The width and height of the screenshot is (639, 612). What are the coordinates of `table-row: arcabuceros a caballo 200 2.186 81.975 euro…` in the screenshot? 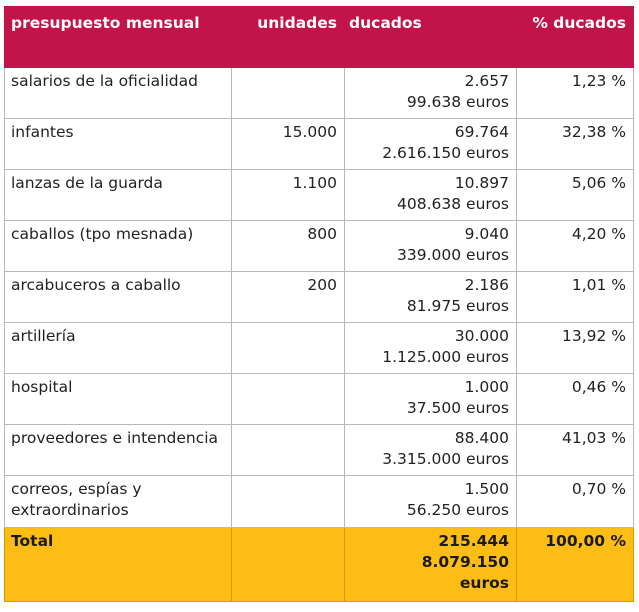 It's located at (319, 297).